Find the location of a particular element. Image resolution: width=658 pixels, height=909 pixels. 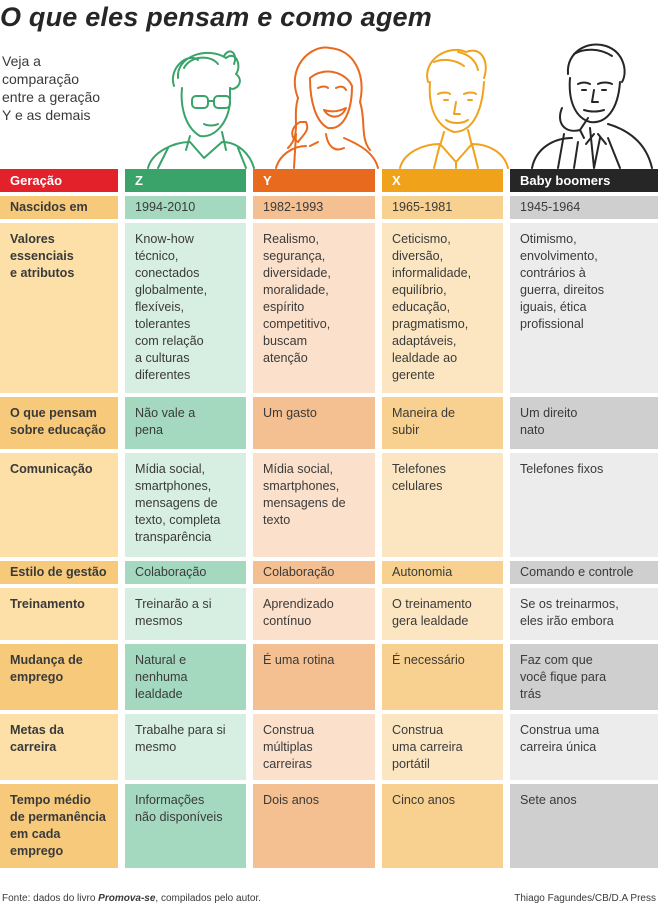

cell-line: com relação is located at coordinates (169, 341).